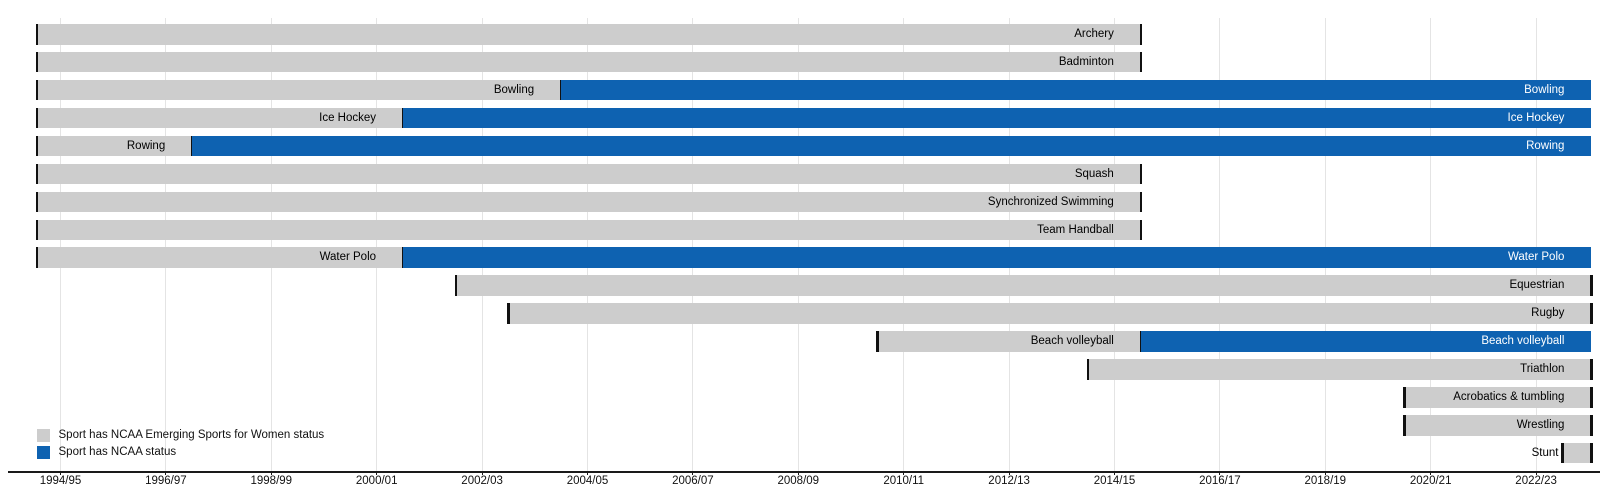 This screenshot has width=1600, height=489. Describe the element at coordinates (146, 145) in the screenshot. I see `bar-label: Rowing` at that location.